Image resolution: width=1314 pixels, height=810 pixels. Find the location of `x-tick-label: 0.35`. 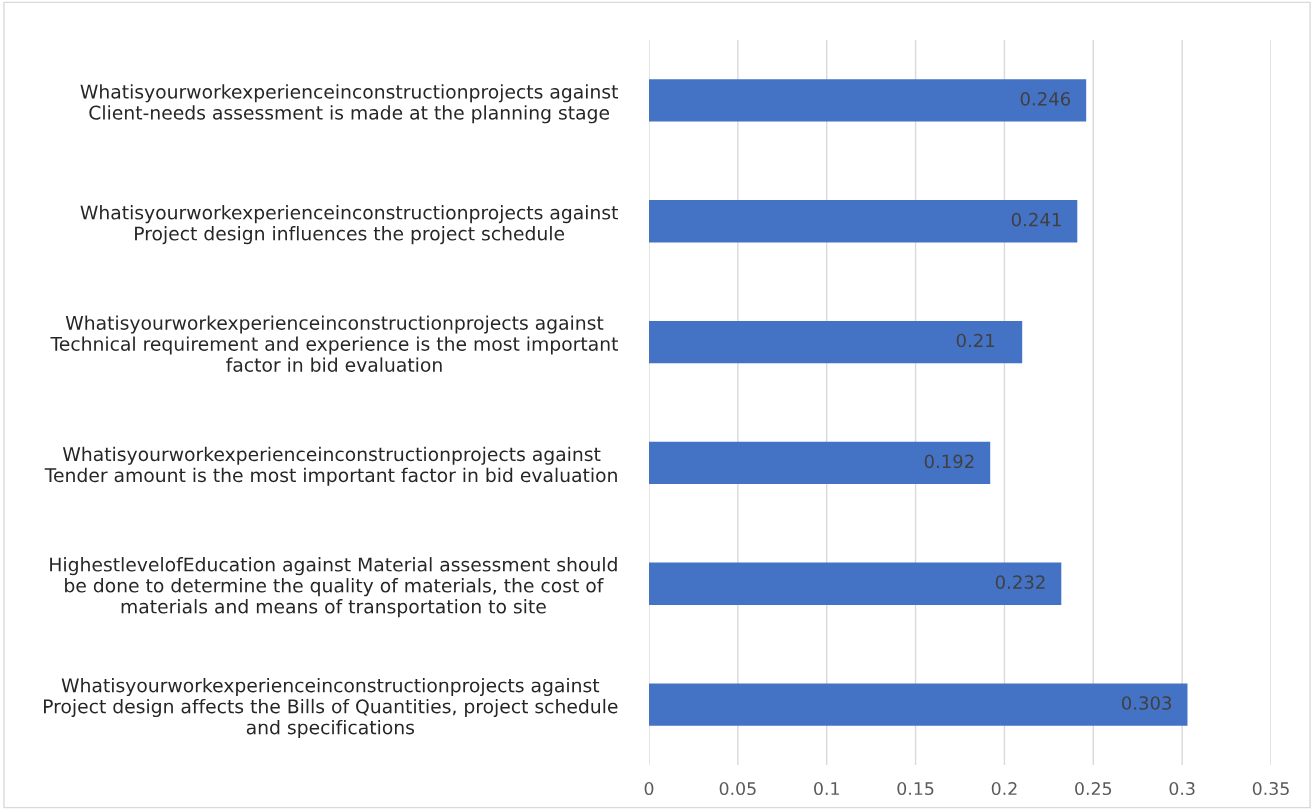

x-tick-label: 0.35 is located at coordinates (1270, 788).